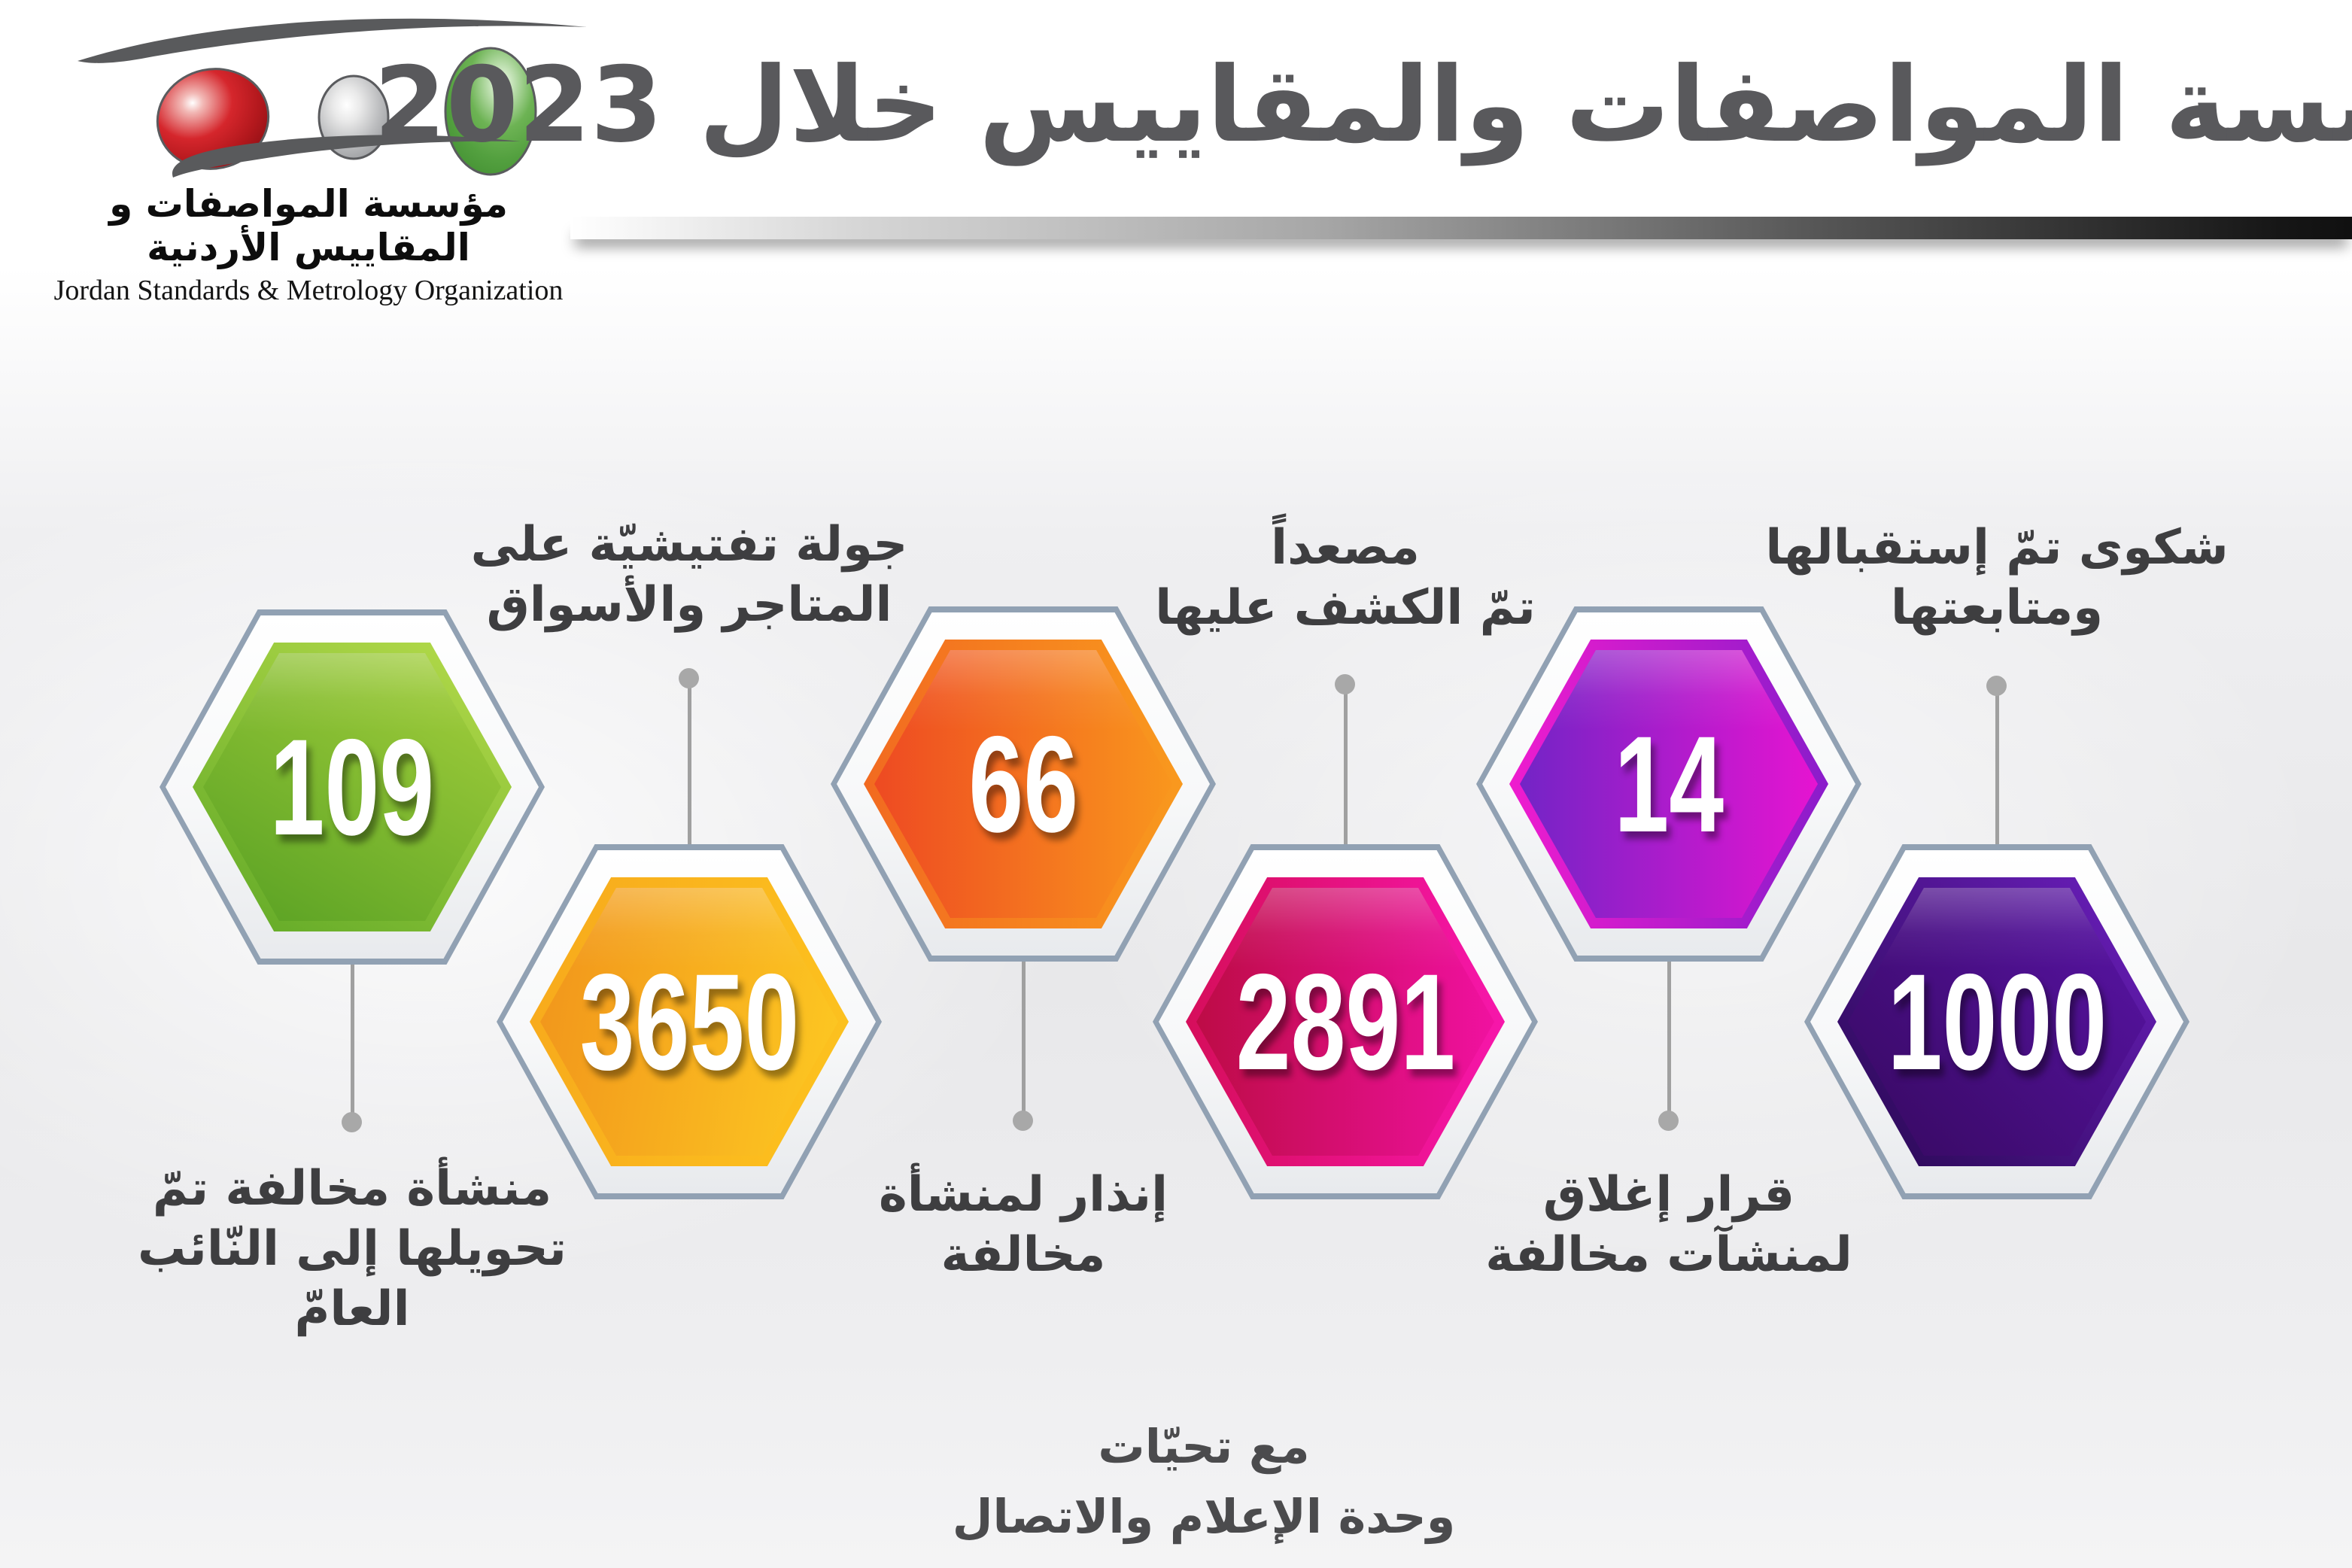 This screenshot has width=2352, height=1568. I want to click on stat-hexagon-inspection-tours: 3650, so click(689, 1021).